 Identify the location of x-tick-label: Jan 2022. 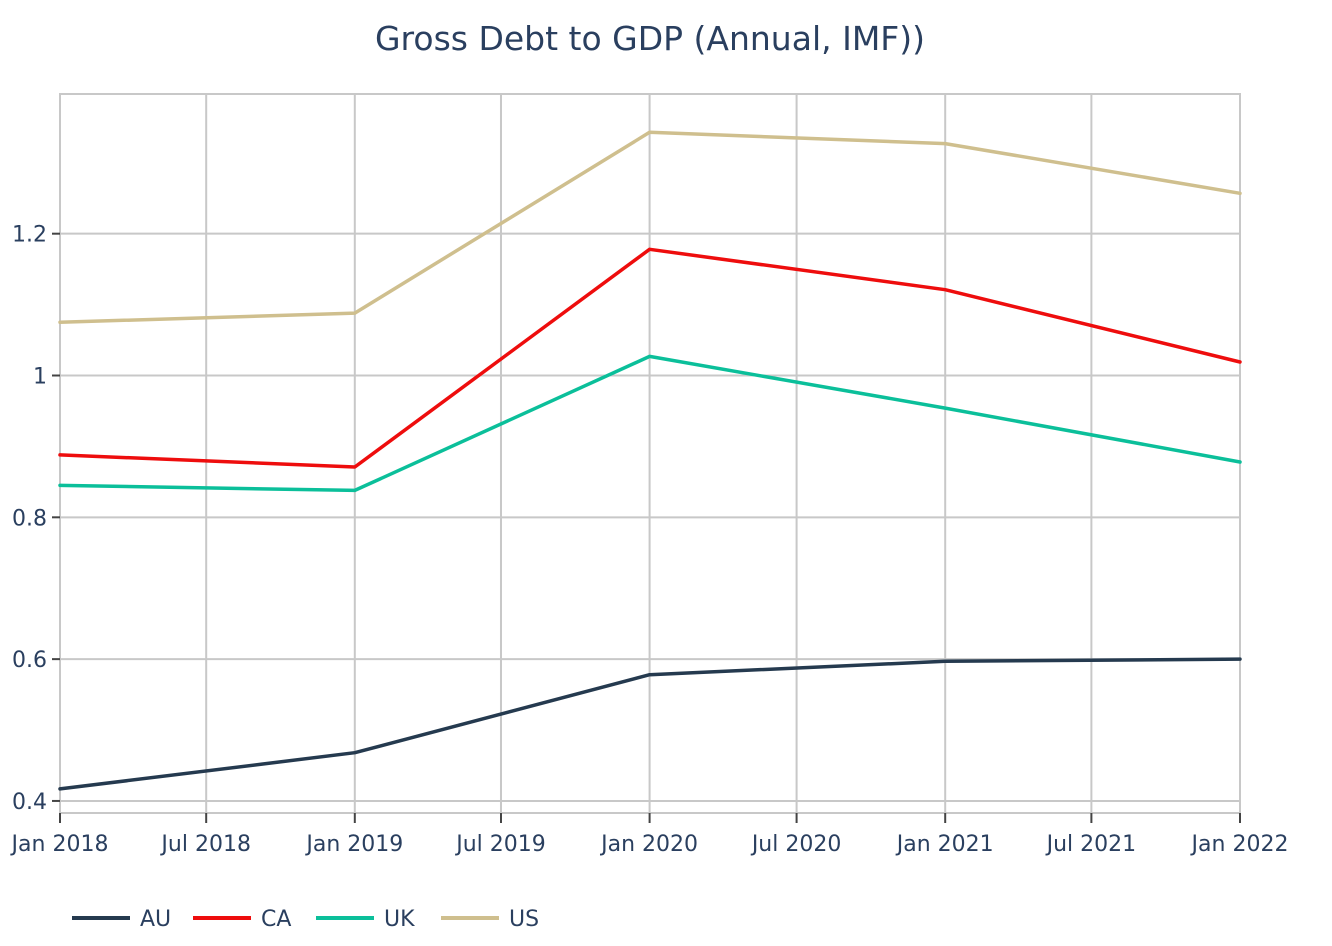
(1239, 844).